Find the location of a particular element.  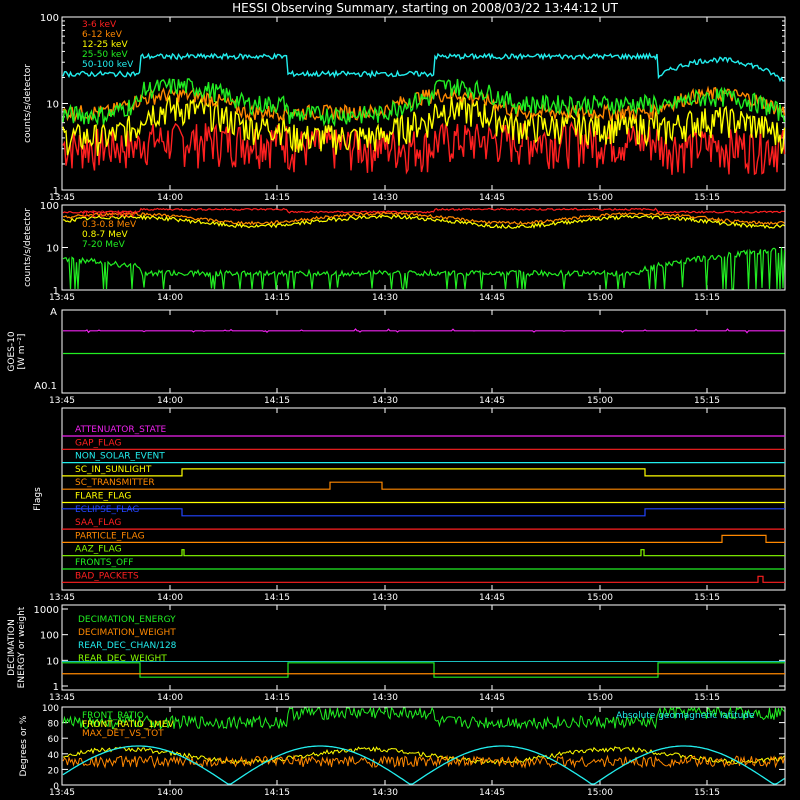

series-12-25-kev-line is located at coordinates (424, 125).